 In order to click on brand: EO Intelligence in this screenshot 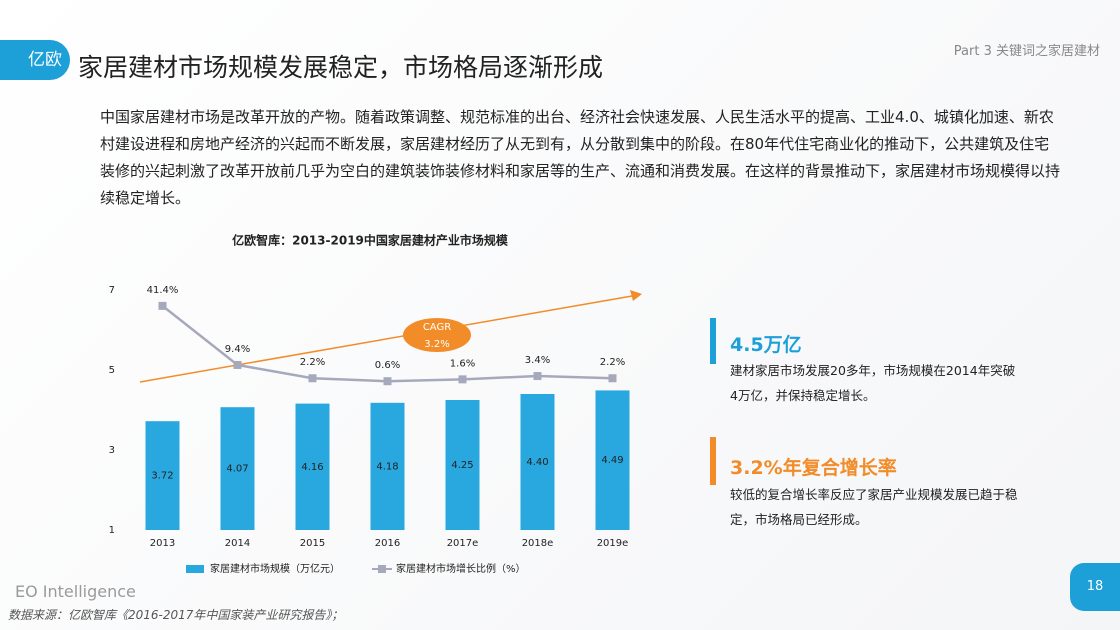, I will do `click(75, 591)`.